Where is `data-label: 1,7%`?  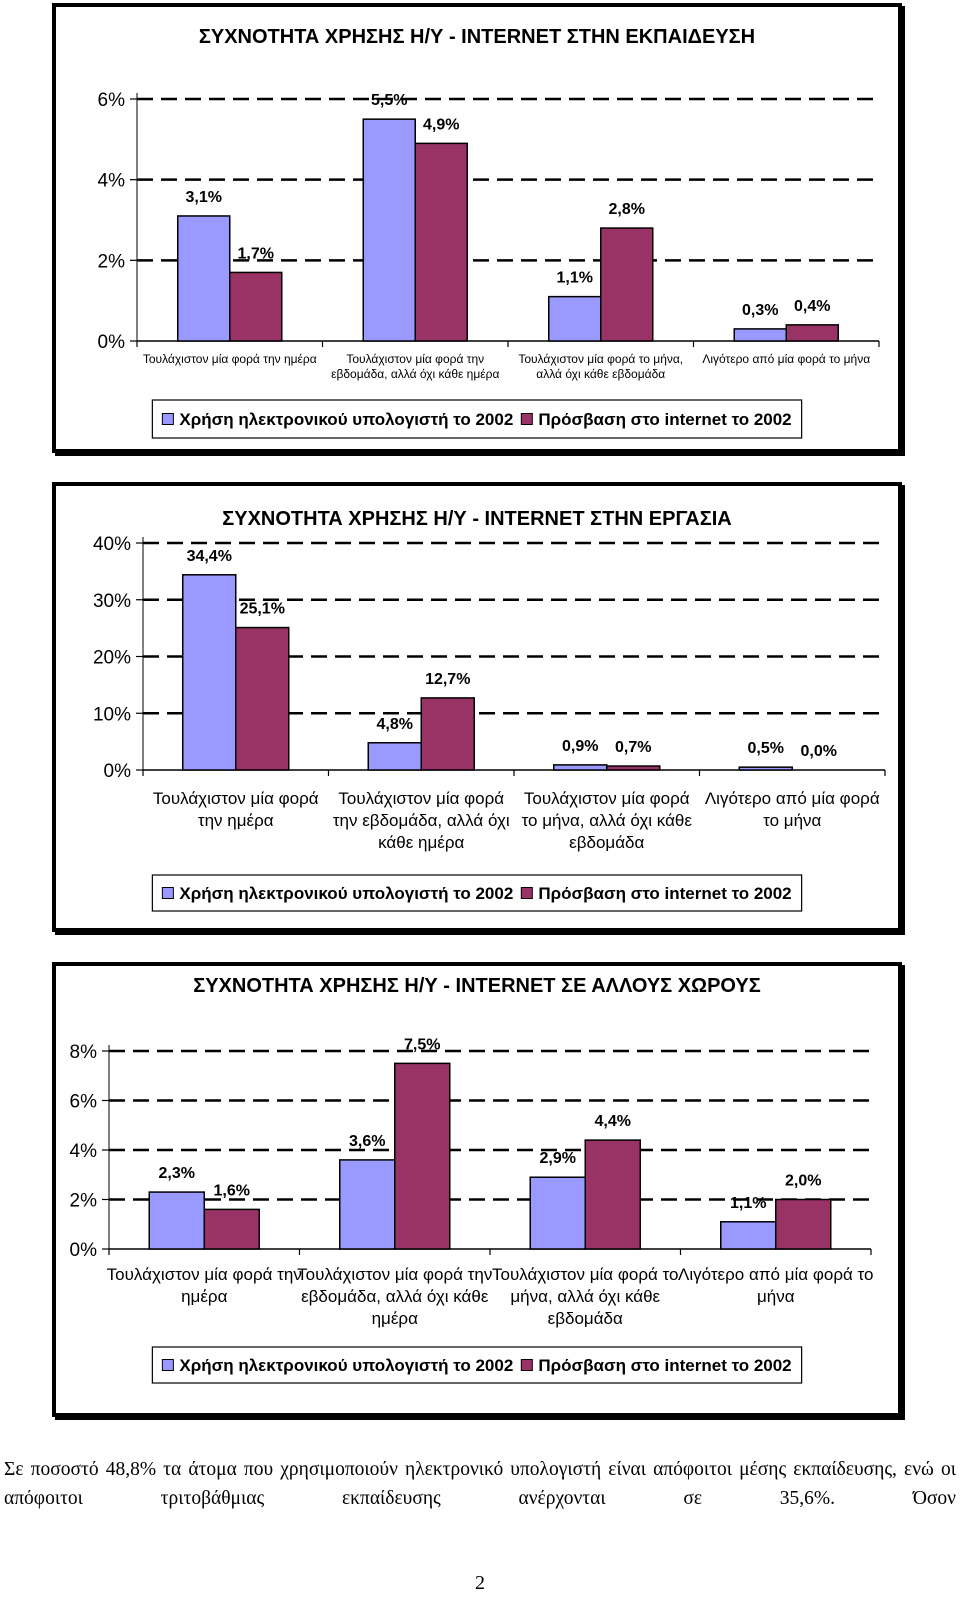
data-label: 1,7% is located at coordinates (256, 253).